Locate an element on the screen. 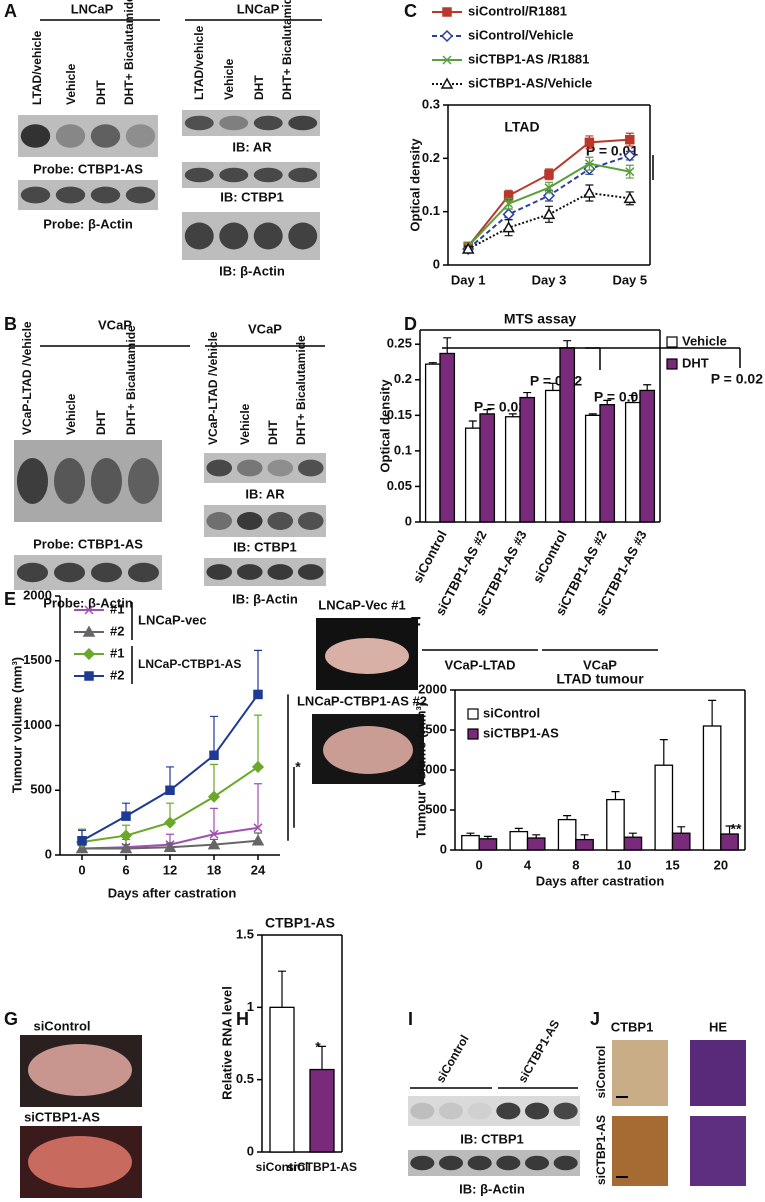  label: Probe: CTBP1-AS is located at coordinates (88, 543).